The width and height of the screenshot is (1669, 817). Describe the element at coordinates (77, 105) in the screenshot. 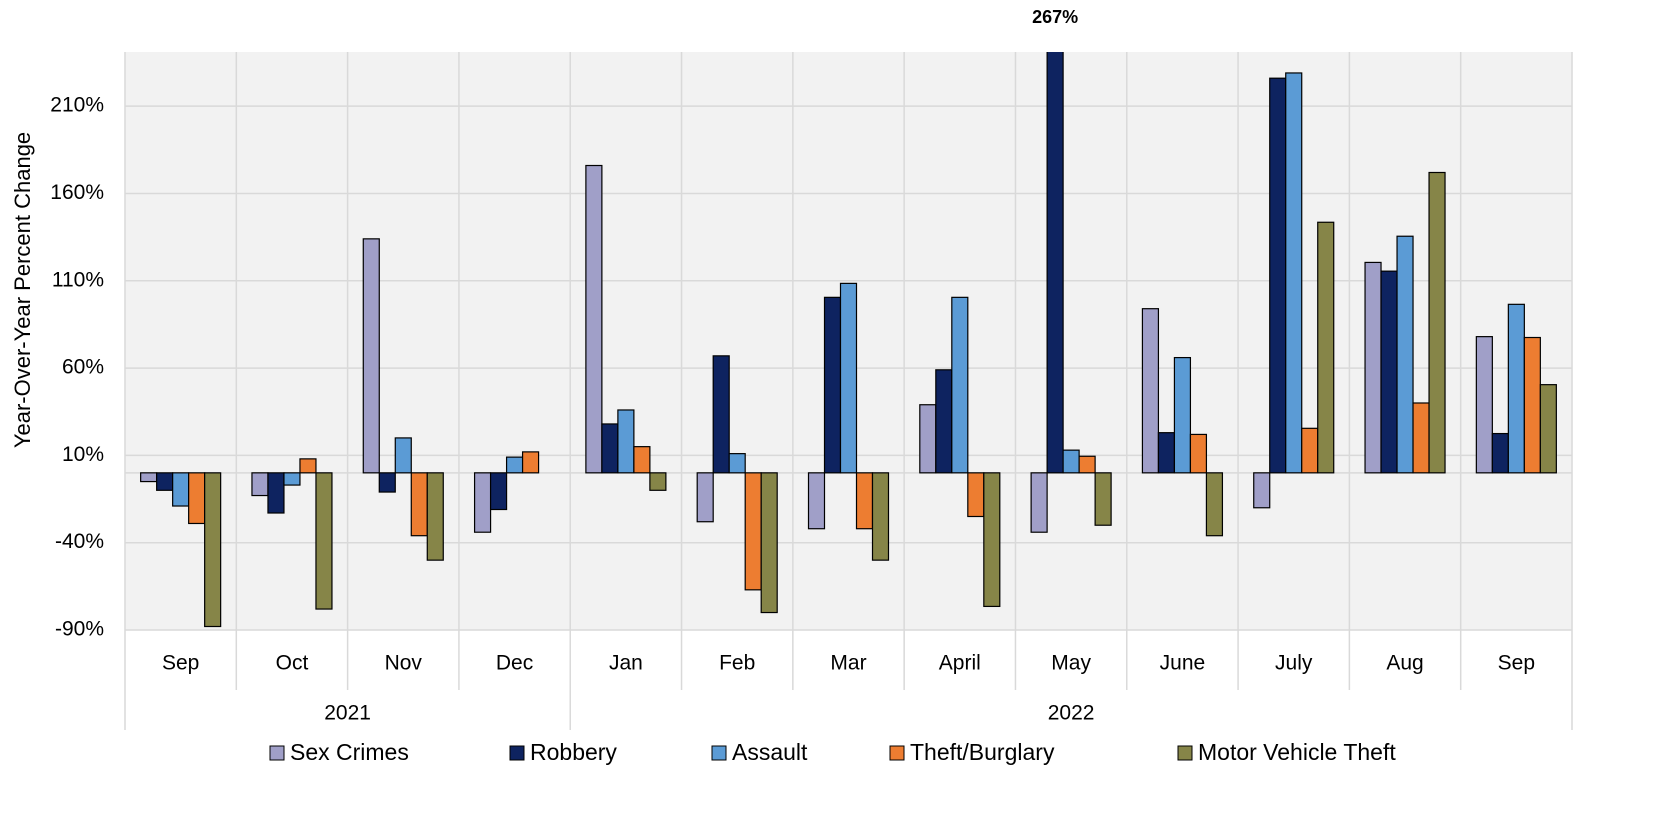

I see `y-tick-label: 210%` at that location.